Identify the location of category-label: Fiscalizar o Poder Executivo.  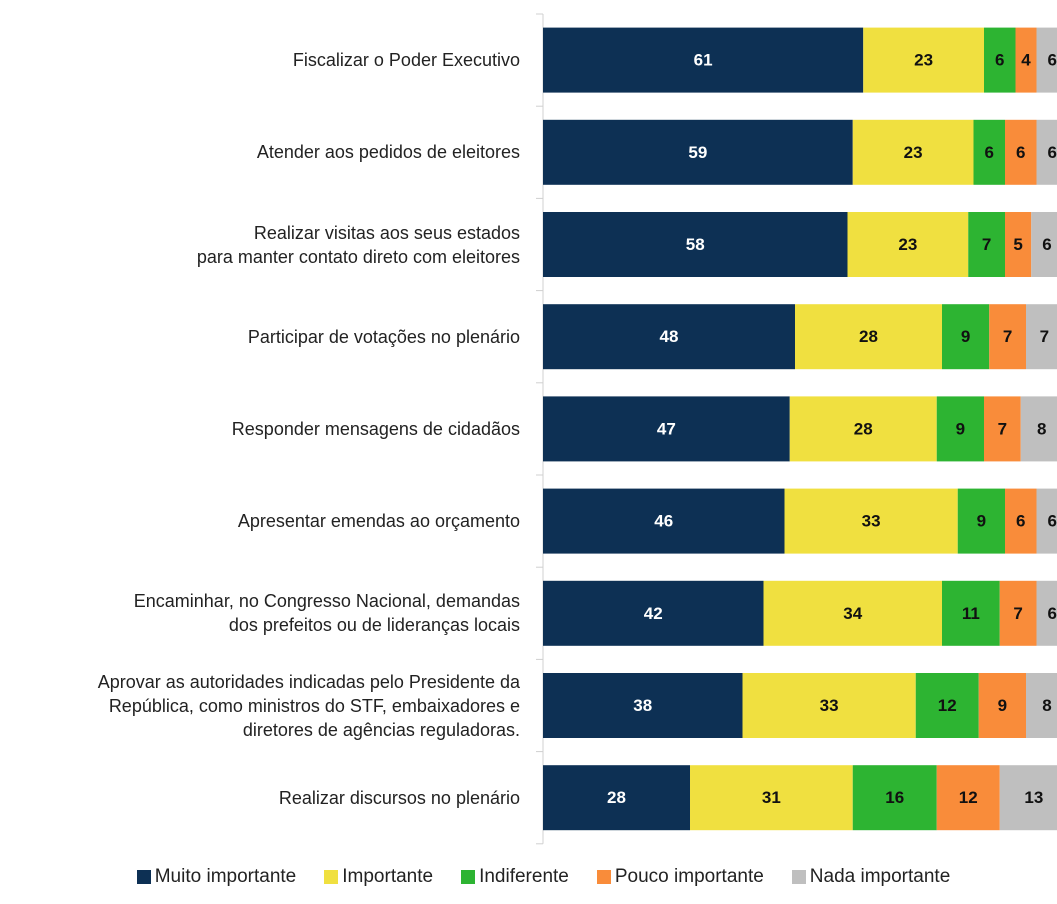
(406, 60).